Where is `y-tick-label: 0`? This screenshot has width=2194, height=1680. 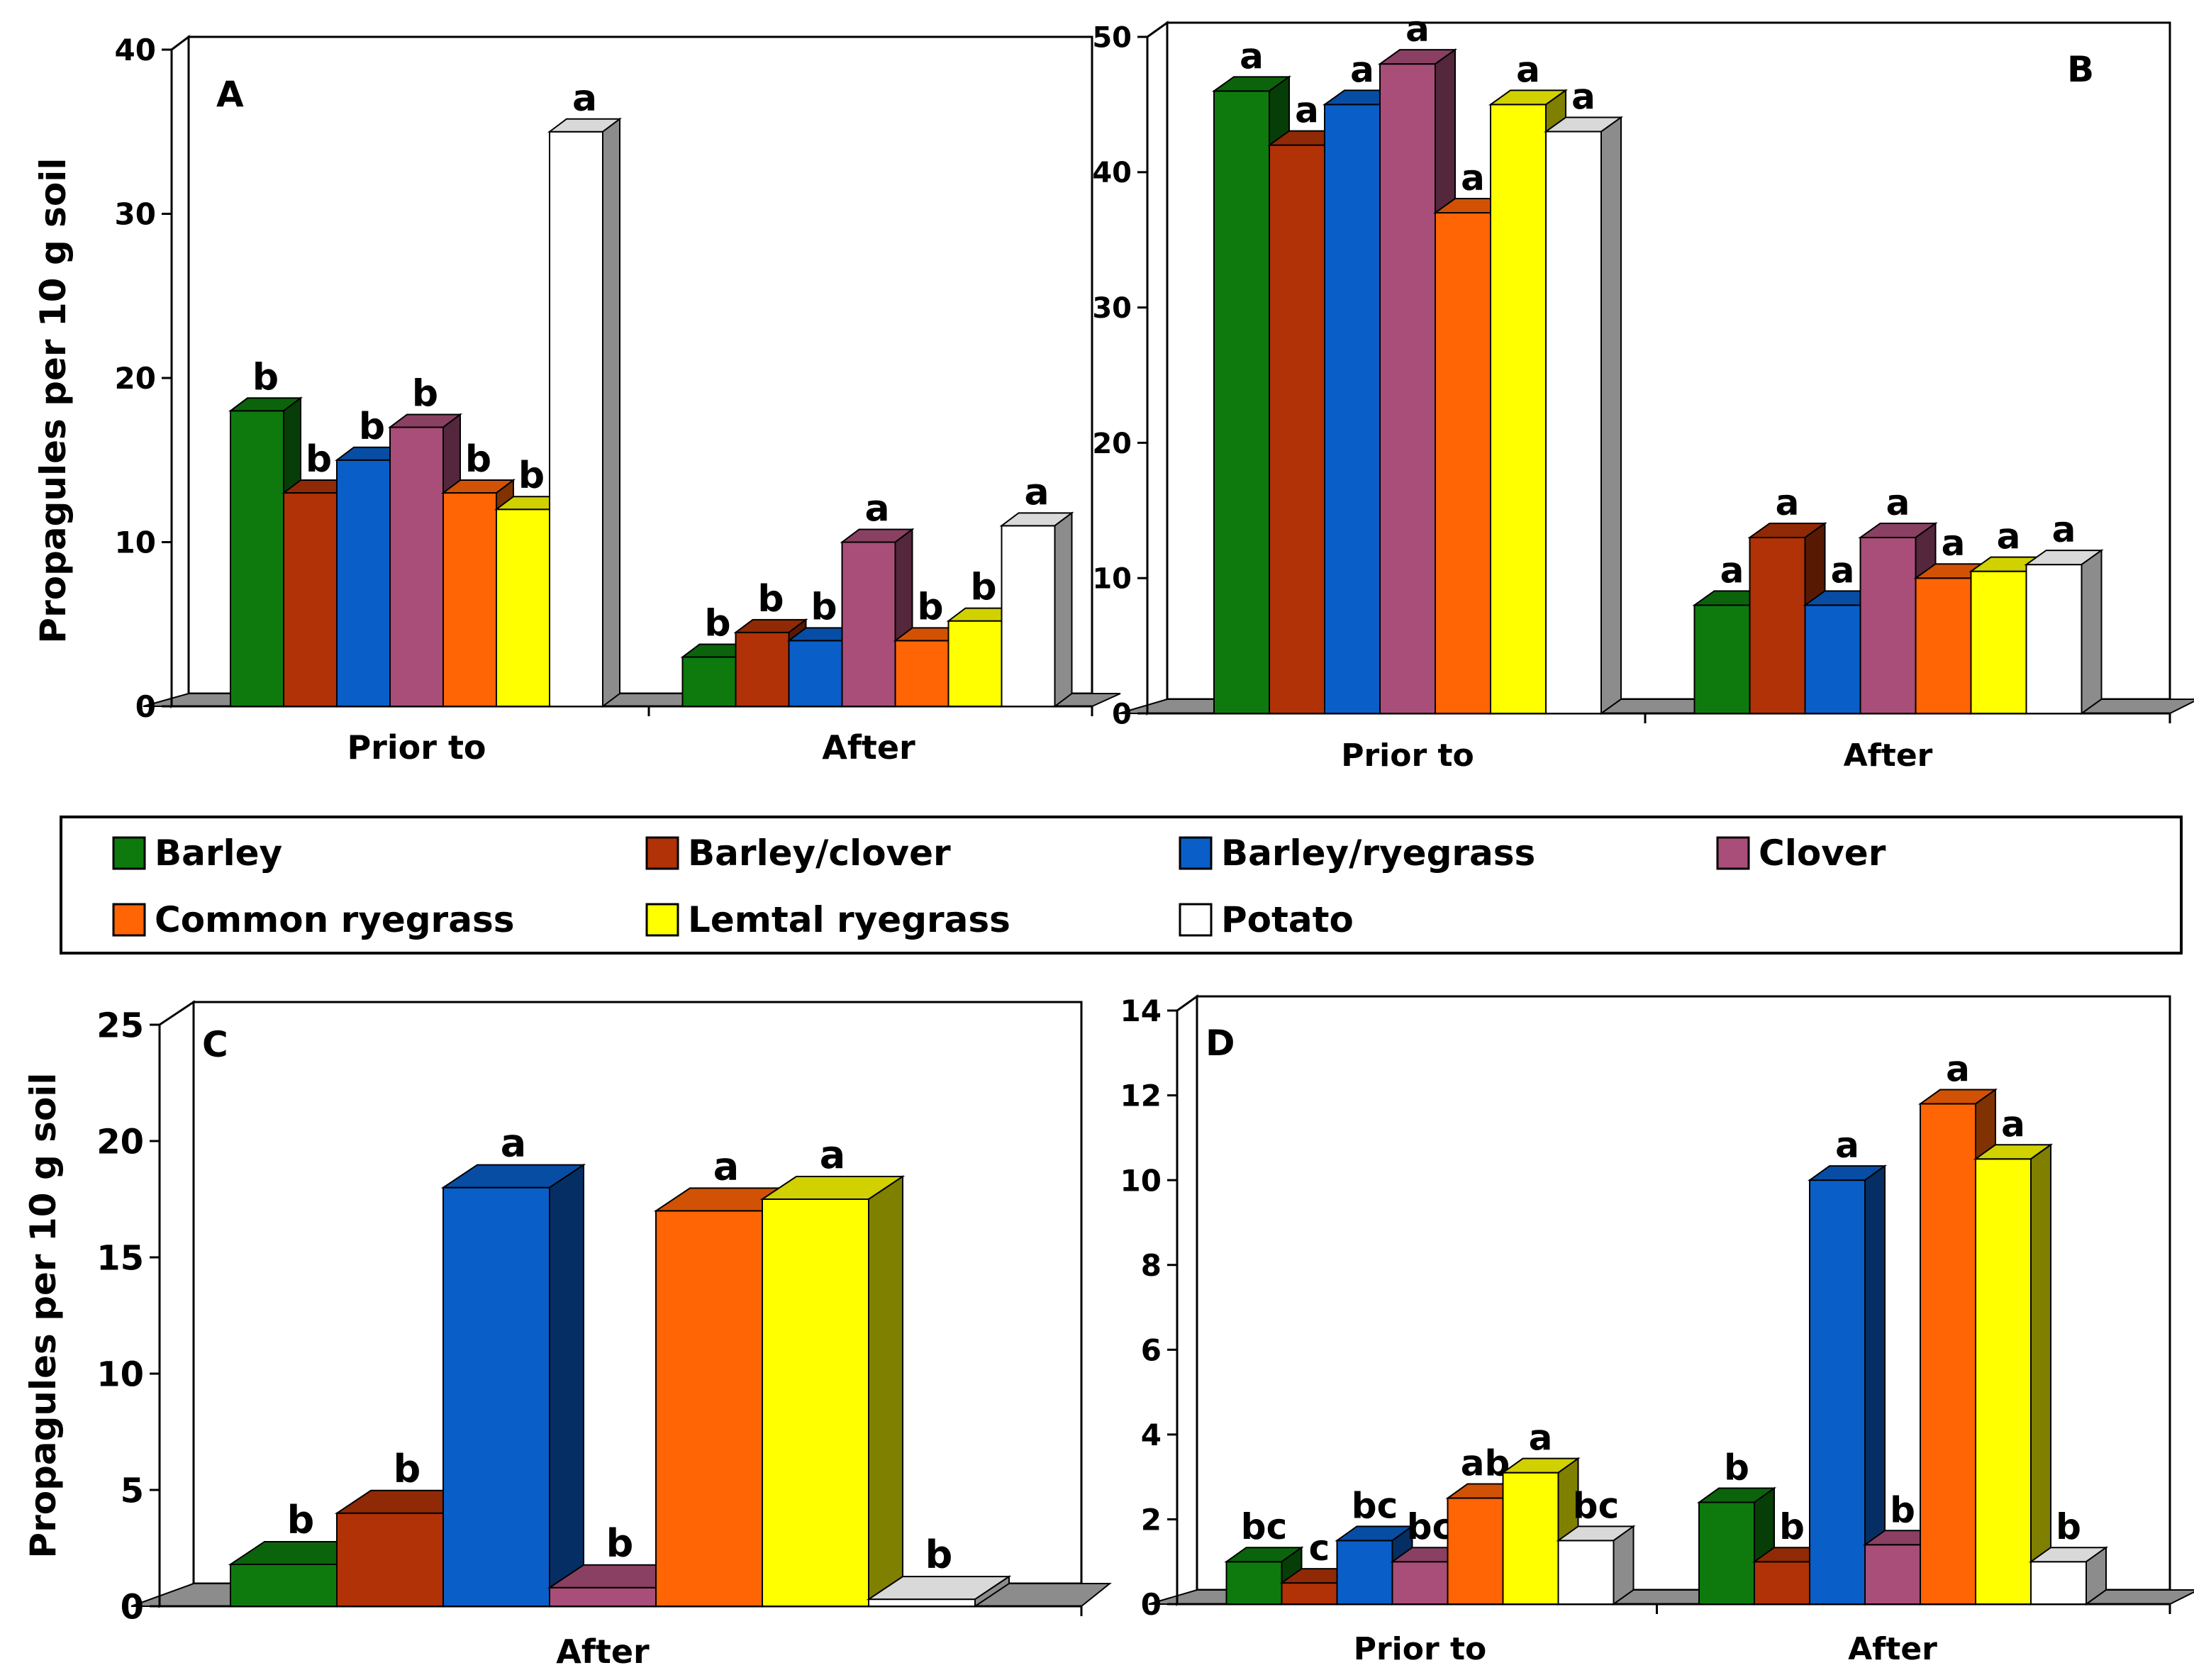 y-tick-label: 0 is located at coordinates (132, 1607).